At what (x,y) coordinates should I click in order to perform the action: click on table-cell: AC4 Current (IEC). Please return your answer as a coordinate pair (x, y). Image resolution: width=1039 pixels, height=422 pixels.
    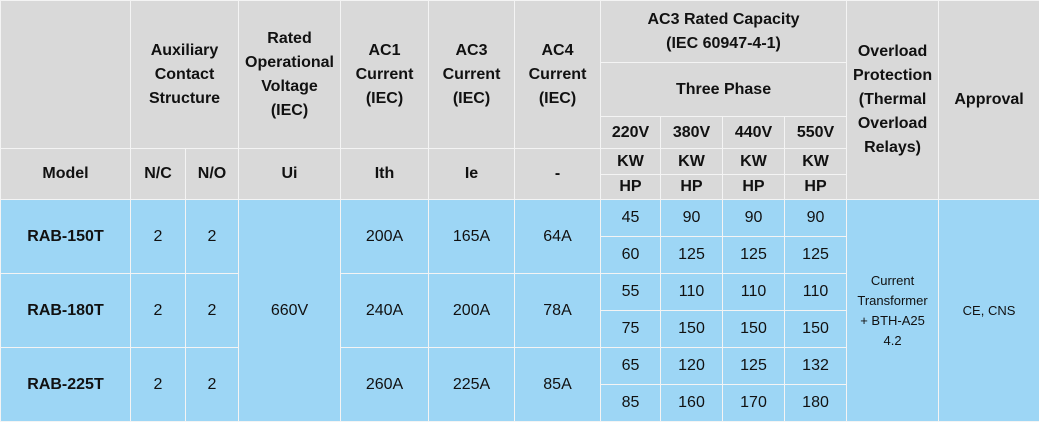
    Looking at the image, I should click on (557, 74).